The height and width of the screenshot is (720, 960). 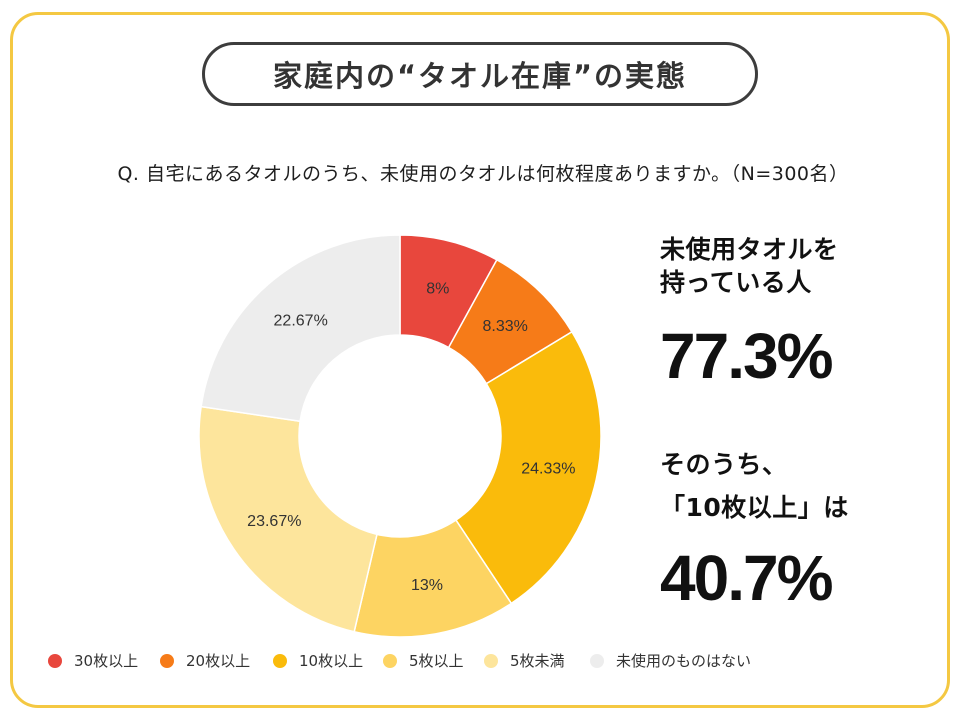 I want to click on owners-label-line2: 持っている人, so click(x=736, y=282).